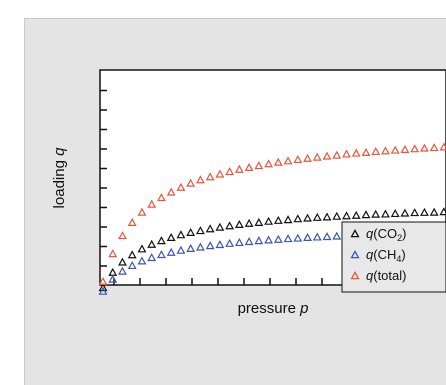 This screenshot has width=446, height=385. Describe the element at coordinates (273, 308) in the screenshot. I see `x-axis-title: pressure p` at that location.